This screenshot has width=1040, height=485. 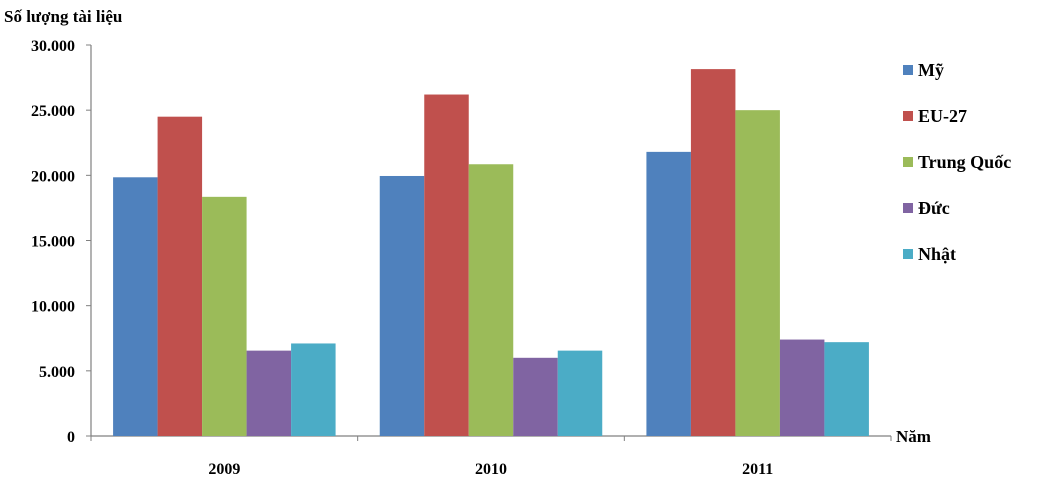 I want to click on y-tick-label: 25.000, so click(x=53, y=111).